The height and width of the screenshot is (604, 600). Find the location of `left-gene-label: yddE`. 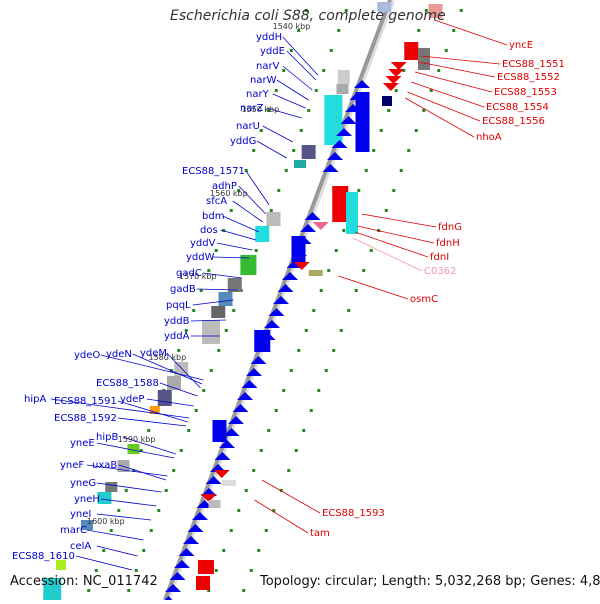

left-gene-label: yddE is located at coordinates (272, 51).